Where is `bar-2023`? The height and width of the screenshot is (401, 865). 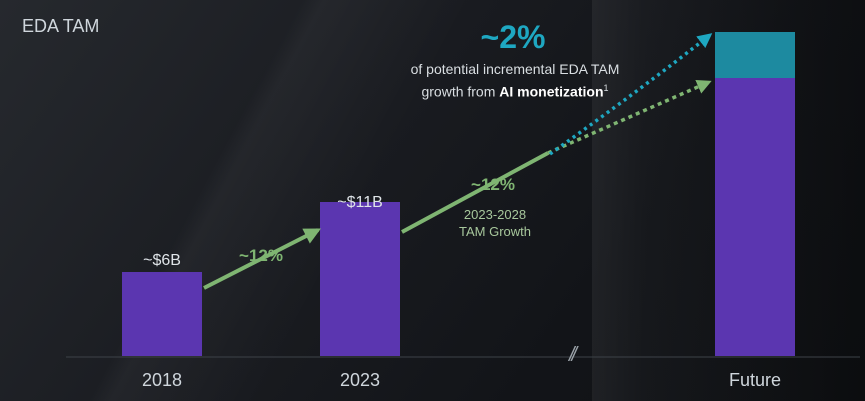 bar-2023 is located at coordinates (360, 279).